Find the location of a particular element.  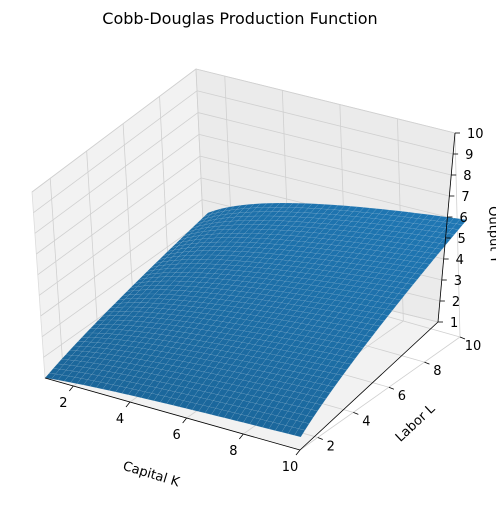

y-tick-label: 6 is located at coordinates (402, 396).